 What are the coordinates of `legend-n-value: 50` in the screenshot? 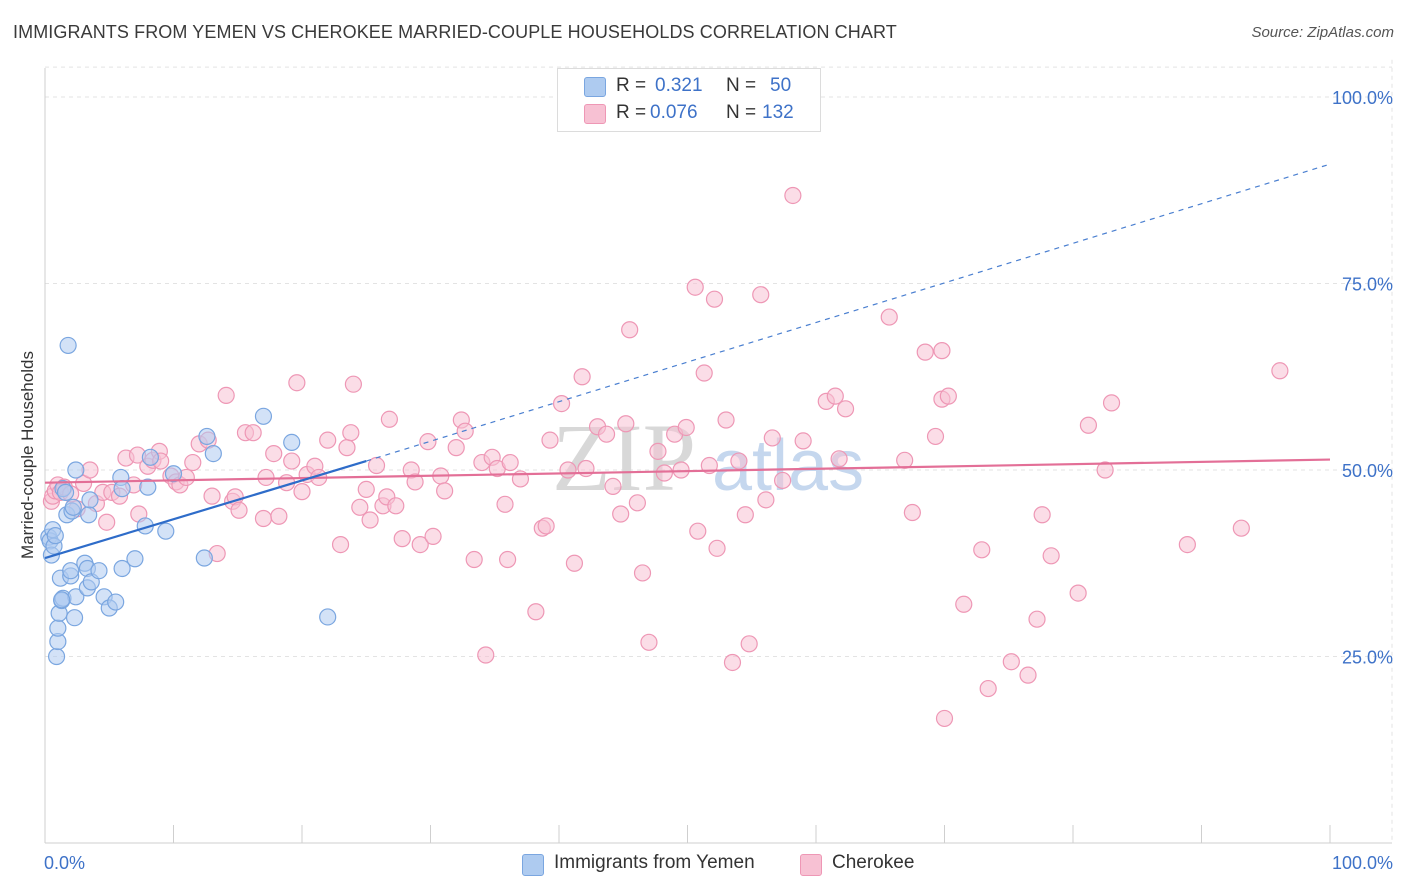 It's located at (781, 85).